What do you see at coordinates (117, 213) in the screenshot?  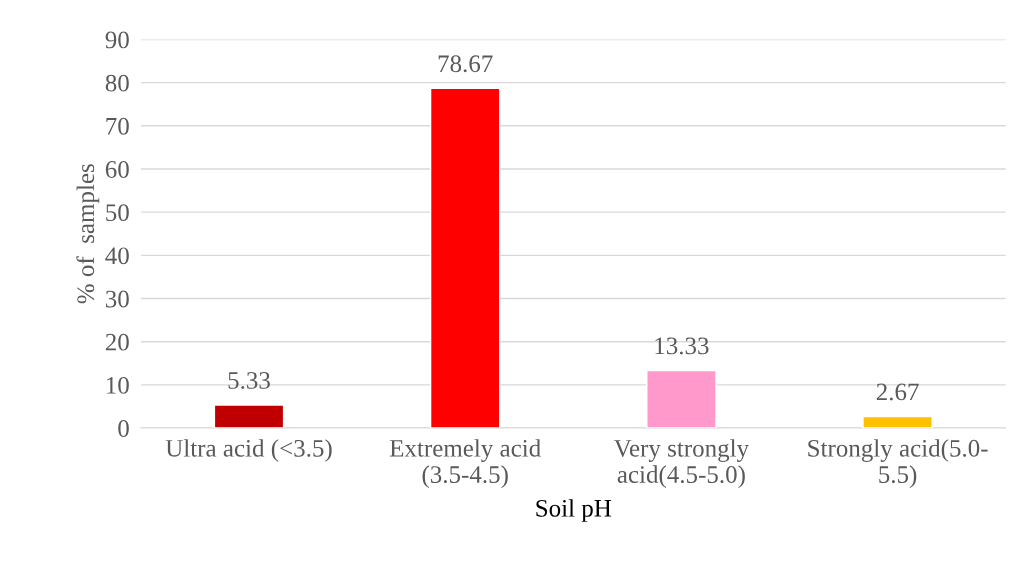 I see `y-tick-label: 50` at bounding box center [117, 213].